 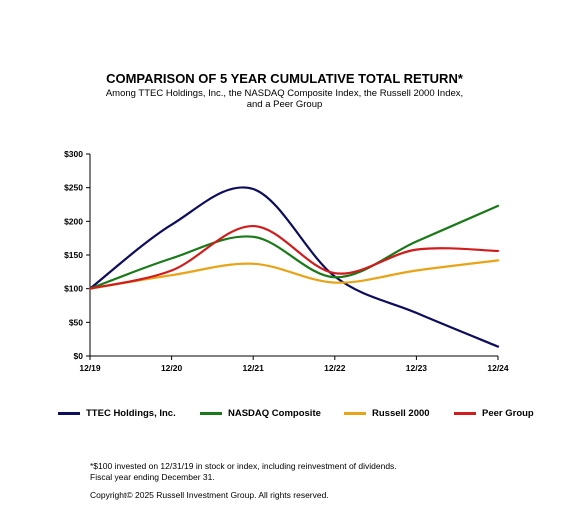 I want to click on y-tick-label: $0, so click(x=79, y=356).